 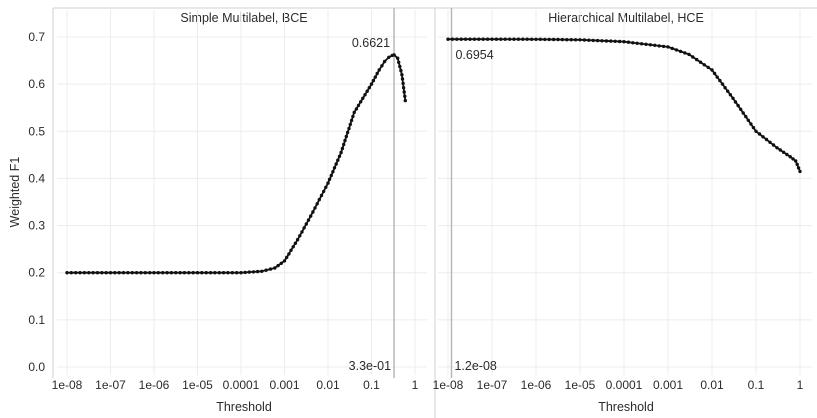 What do you see at coordinates (36, 320) in the screenshot?
I see `y-tick-label: 0.1` at bounding box center [36, 320].